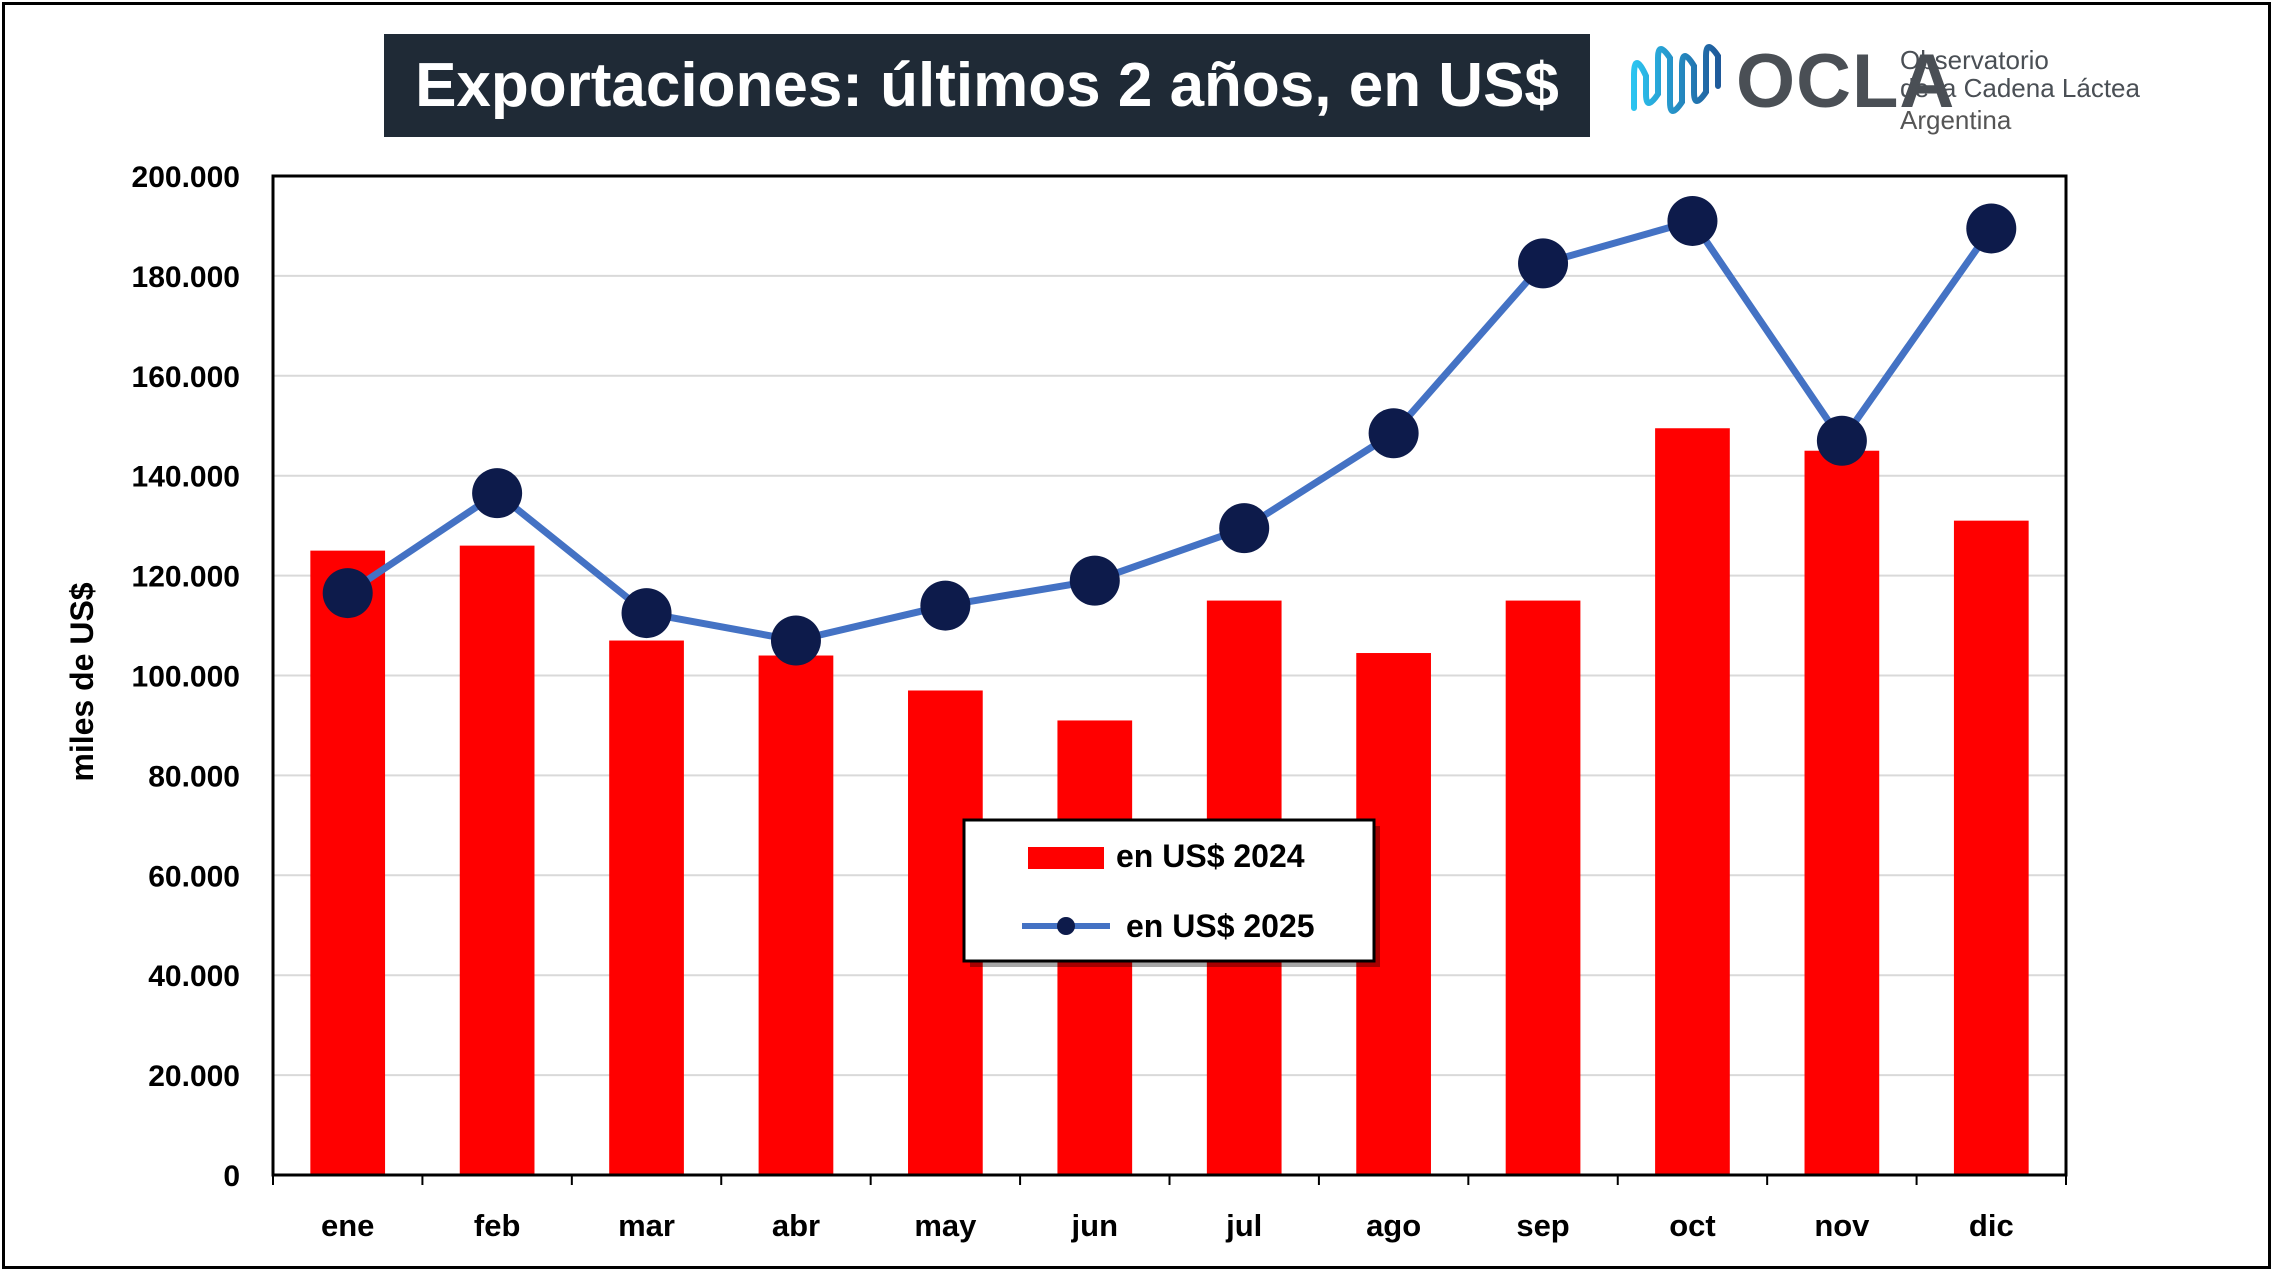 The image size is (2277, 1275). Describe the element at coordinates (1956, 120) in the screenshot. I see `logo-line-3: Argentina` at that location.